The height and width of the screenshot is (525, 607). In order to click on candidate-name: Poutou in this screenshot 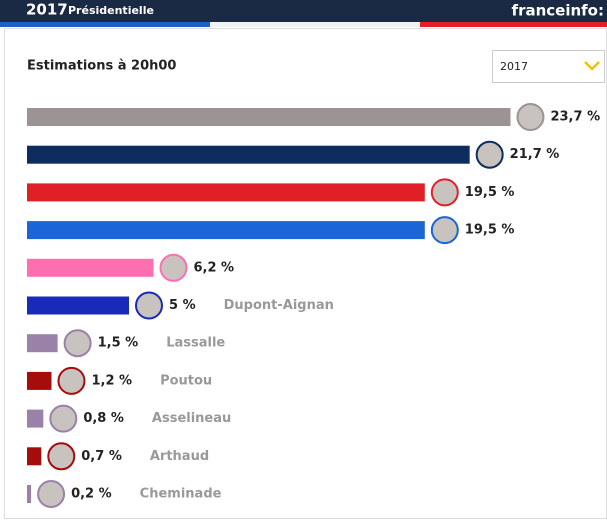, I will do `click(186, 380)`.